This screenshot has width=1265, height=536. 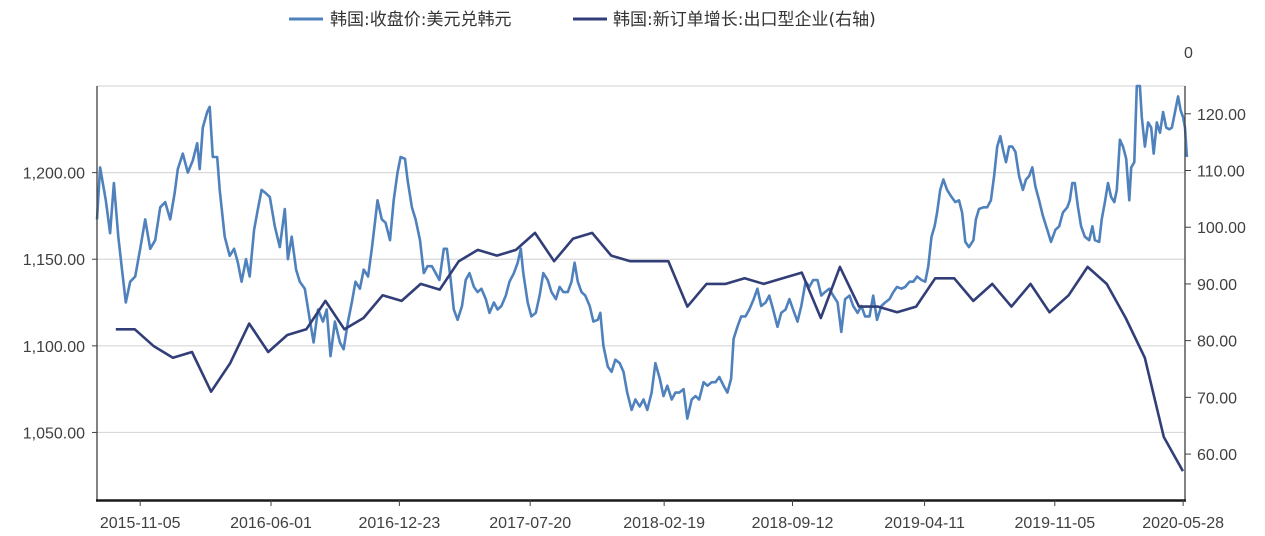 What do you see at coordinates (1221, 115) in the screenshot?
I see `right-axis-tick-label: 120.00` at bounding box center [1221, 115].